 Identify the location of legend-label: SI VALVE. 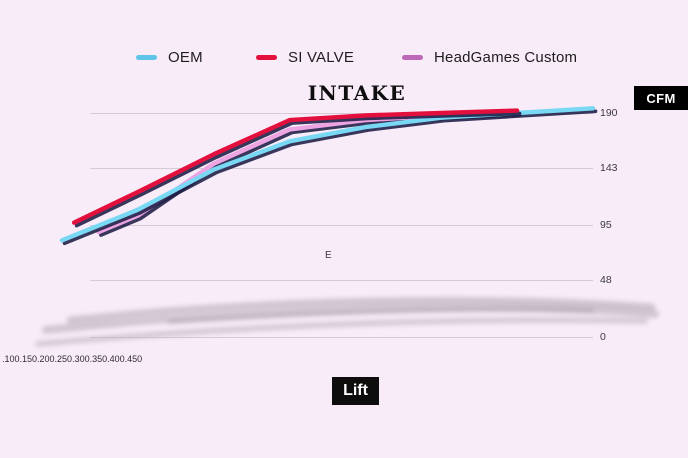
(321, 57).